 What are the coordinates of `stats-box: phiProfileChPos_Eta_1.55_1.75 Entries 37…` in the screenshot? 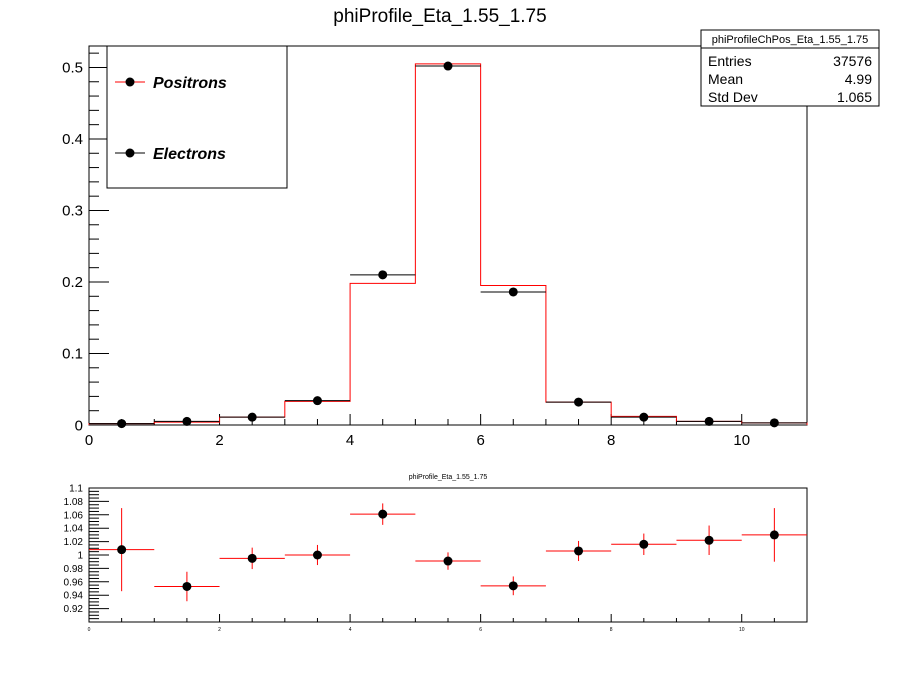 It's located at (790, 68).